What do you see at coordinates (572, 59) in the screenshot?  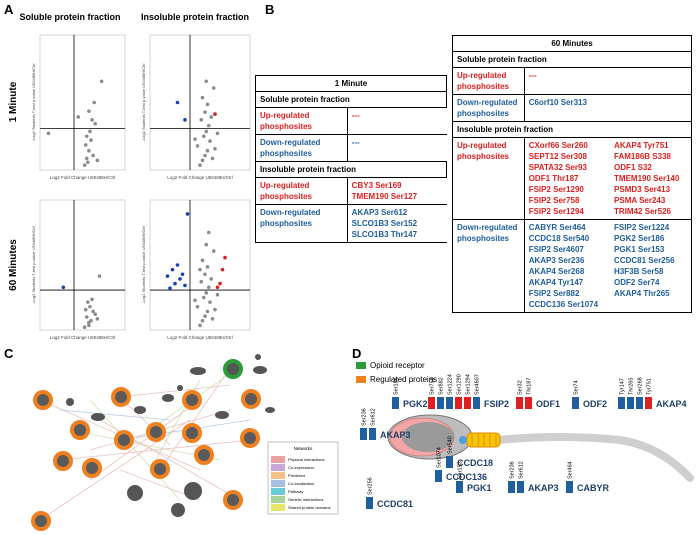 I see `section-row: Soluble protein fraction` at bounding box center [572, 59].